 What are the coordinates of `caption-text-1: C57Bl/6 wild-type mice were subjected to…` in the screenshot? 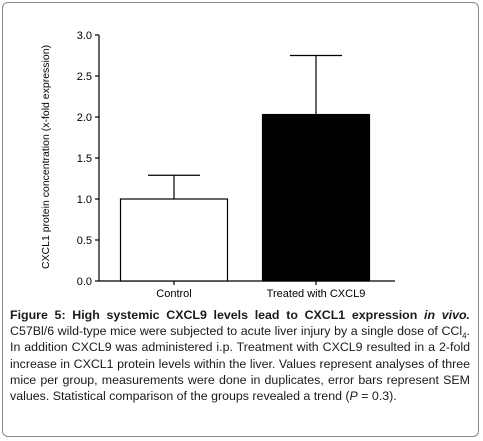 It's located at (236, 331).